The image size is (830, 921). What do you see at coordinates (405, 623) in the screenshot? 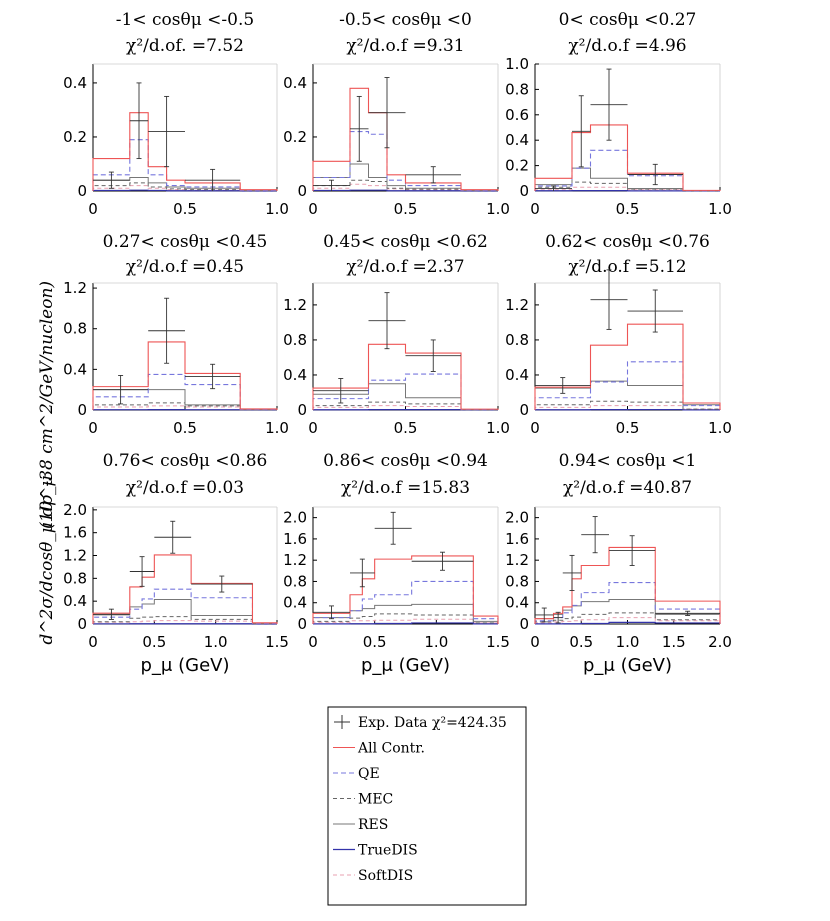
I see `series-truedis-hist` at bounding box center [405, 623].